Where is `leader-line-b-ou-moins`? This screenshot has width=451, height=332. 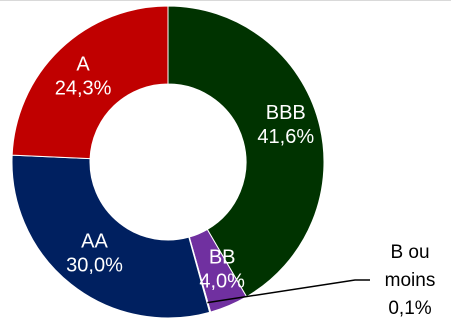
leader-line-b-ou-moins is located at coordinates (288, 291).